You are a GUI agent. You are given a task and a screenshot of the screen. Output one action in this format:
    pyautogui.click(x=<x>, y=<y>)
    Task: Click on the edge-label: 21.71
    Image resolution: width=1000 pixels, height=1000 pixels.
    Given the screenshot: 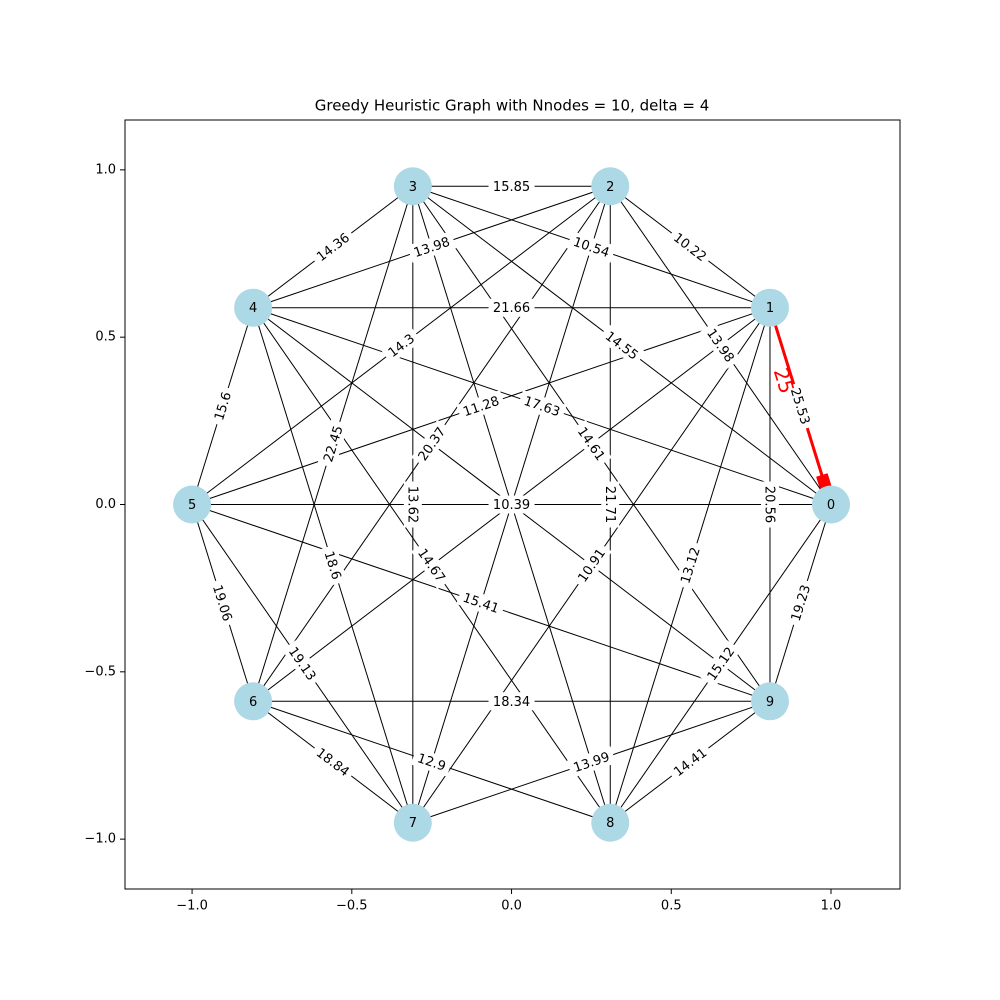 What is the action you would take?
    pyautogui.click(x=610, y=504)
    